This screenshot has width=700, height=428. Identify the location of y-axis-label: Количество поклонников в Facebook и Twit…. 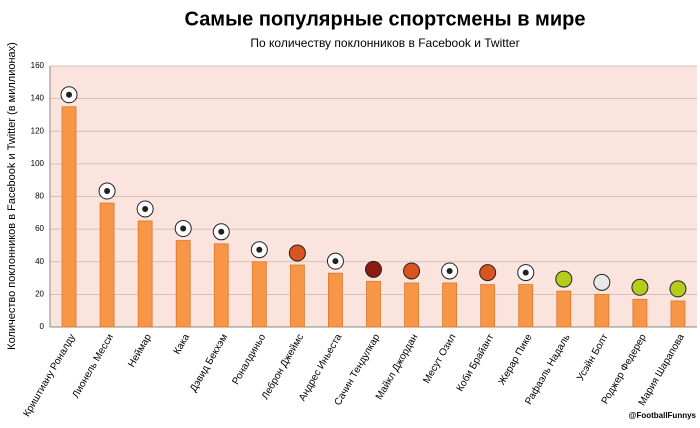
(12, 196).